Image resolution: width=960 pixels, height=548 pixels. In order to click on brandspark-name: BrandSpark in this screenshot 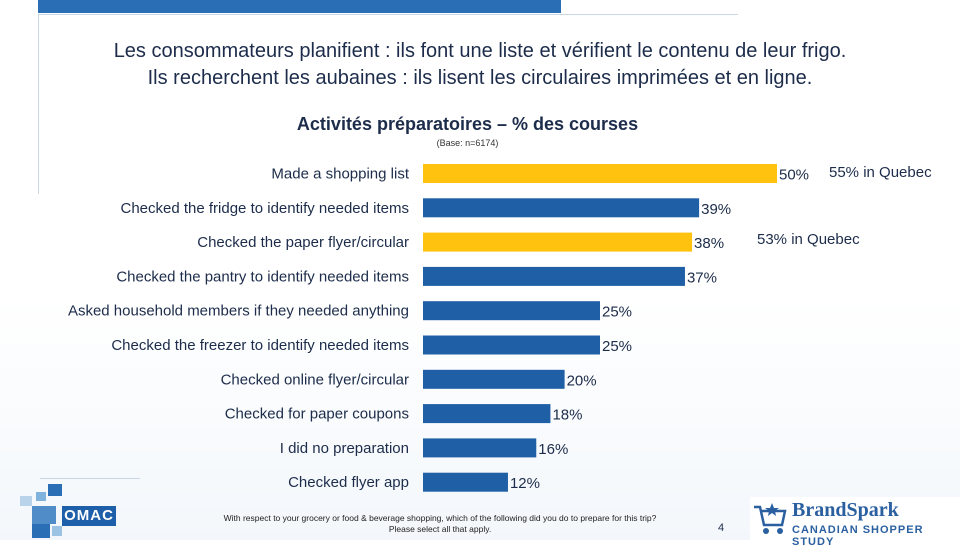, I will do `click(845, 510)`.